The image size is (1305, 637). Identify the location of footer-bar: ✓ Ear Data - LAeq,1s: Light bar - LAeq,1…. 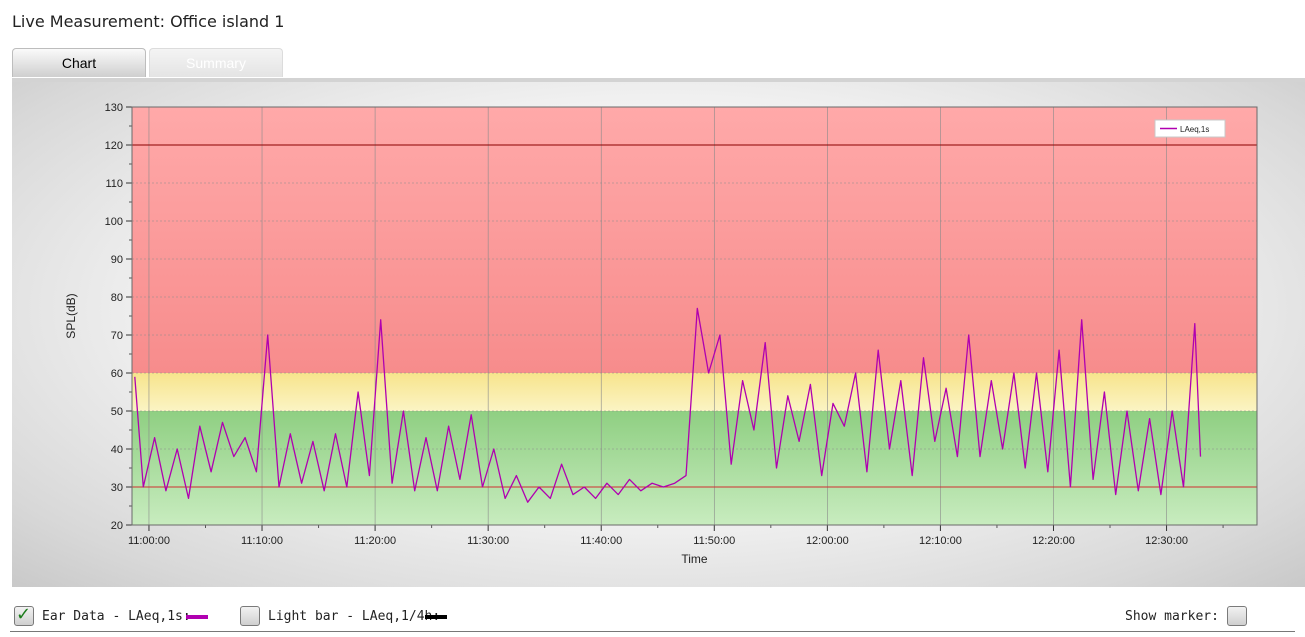
(652, 616).